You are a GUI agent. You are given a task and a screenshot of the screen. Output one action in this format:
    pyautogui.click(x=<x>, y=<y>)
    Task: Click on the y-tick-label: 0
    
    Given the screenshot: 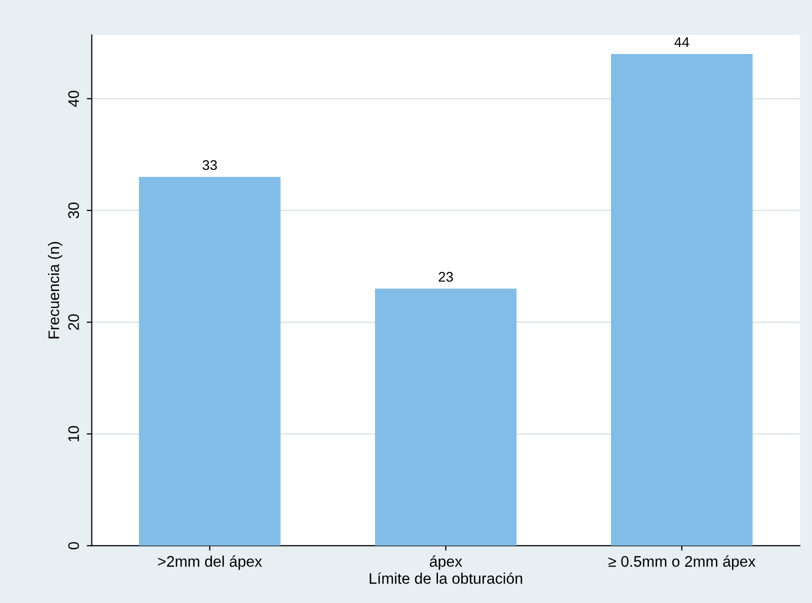 What is the action you would take?
    pyautogui.click(x=74, y=546)
    